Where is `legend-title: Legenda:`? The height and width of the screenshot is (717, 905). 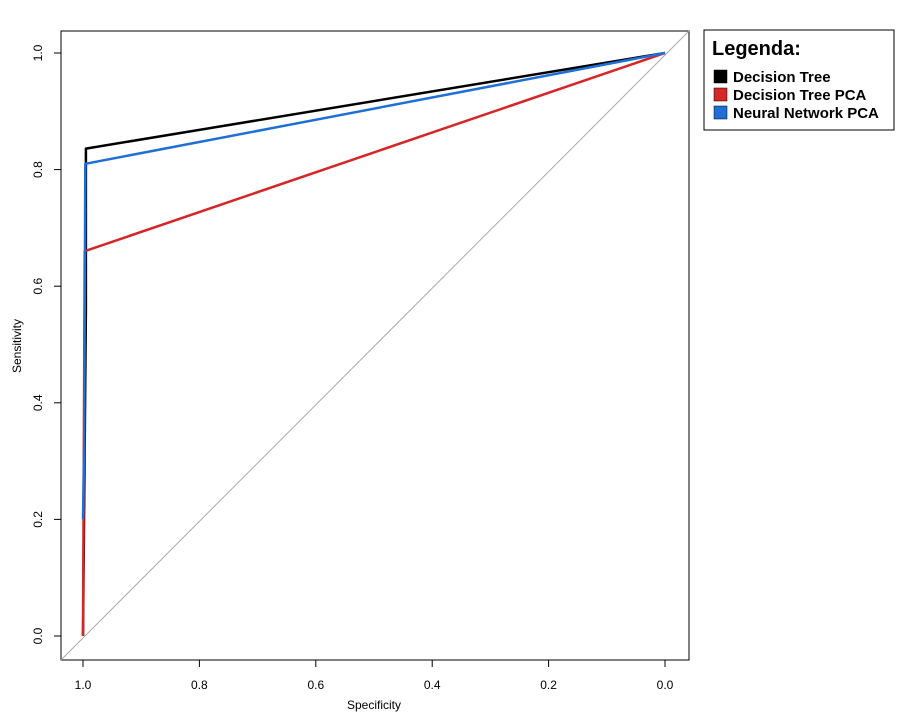
legend-title: Legenda: is located at coordinates (756, 49).